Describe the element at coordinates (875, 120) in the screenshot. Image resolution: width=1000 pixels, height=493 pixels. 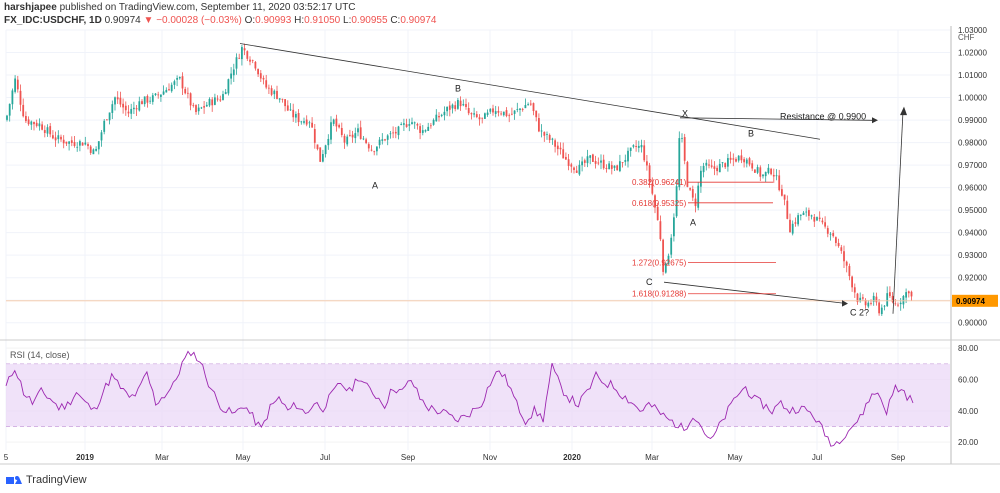
I see `resistance-arrowhead` at that location.